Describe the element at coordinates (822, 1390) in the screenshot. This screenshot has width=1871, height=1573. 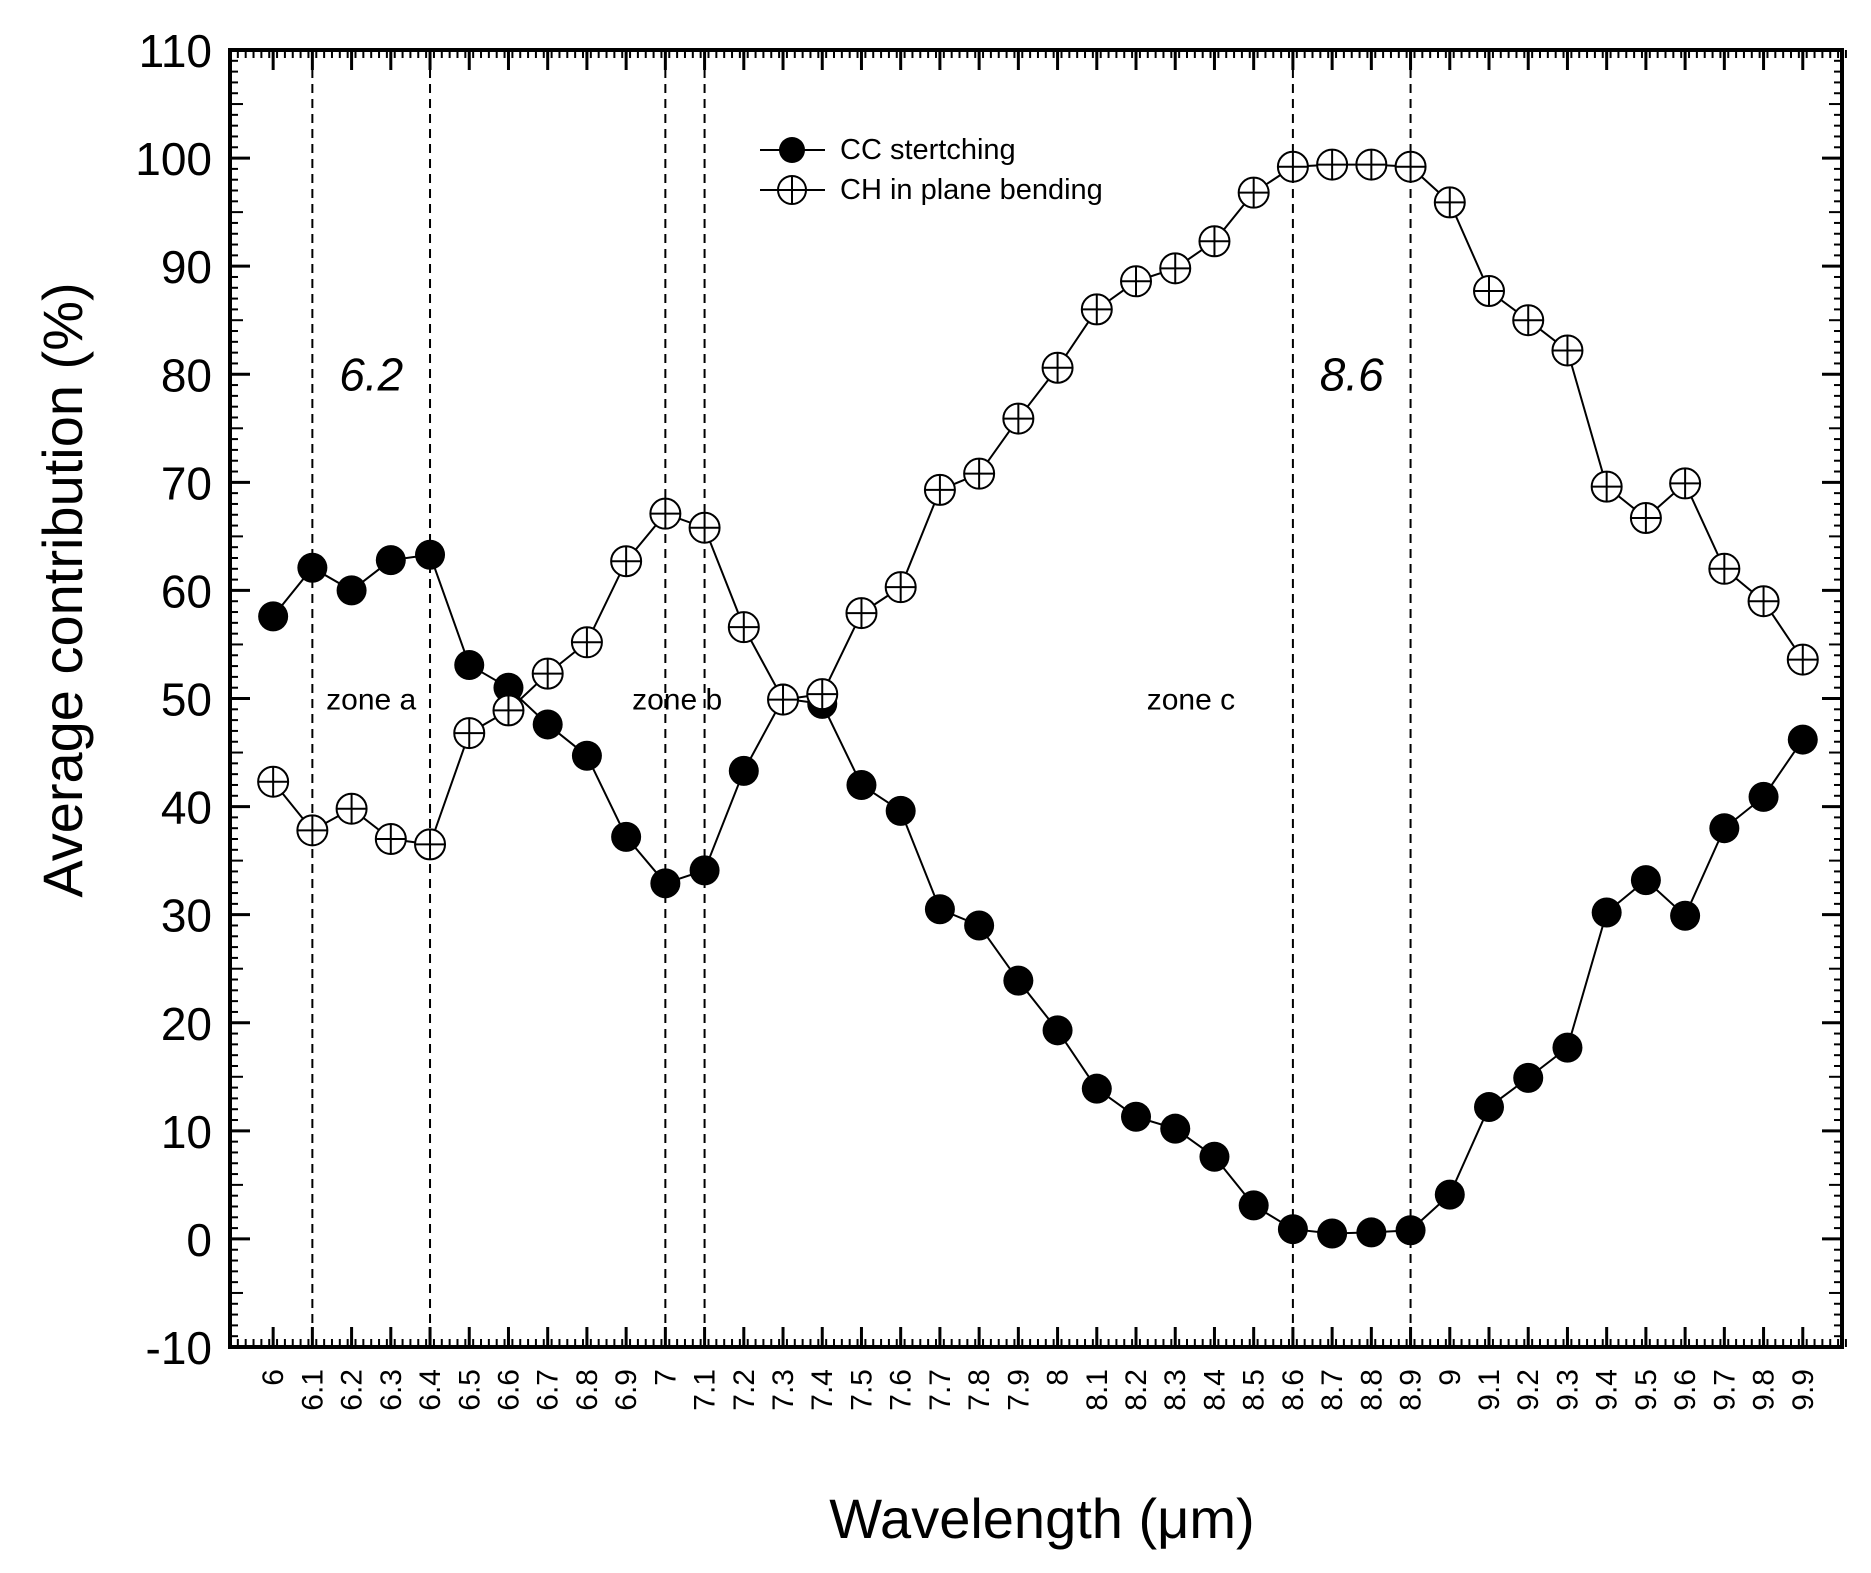
I see `x-tick-label: 7.4` at that location.